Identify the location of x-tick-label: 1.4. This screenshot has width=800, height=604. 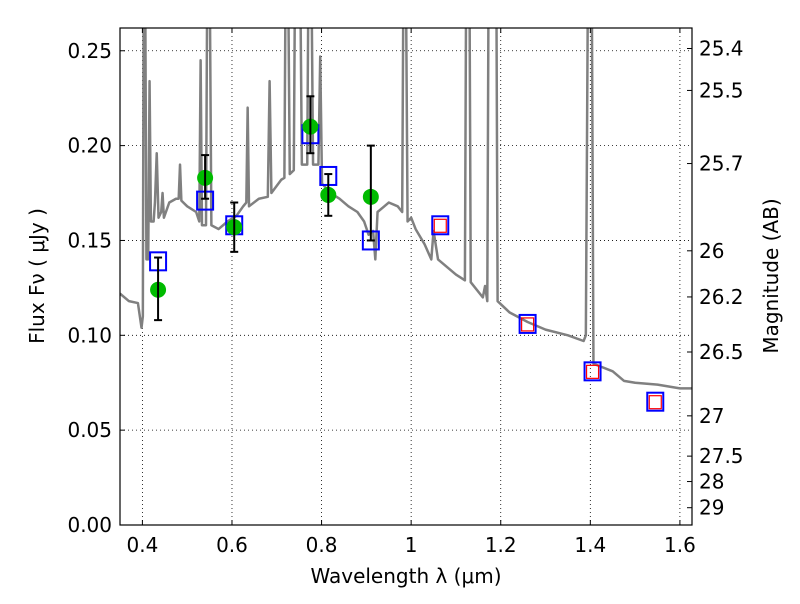
(590, 545).